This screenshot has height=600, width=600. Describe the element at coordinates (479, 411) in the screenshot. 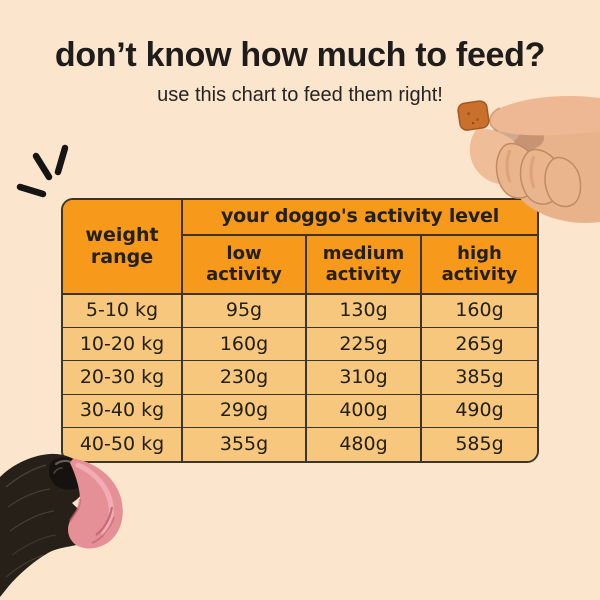

I see `high-value-cell: 490g` at that location.